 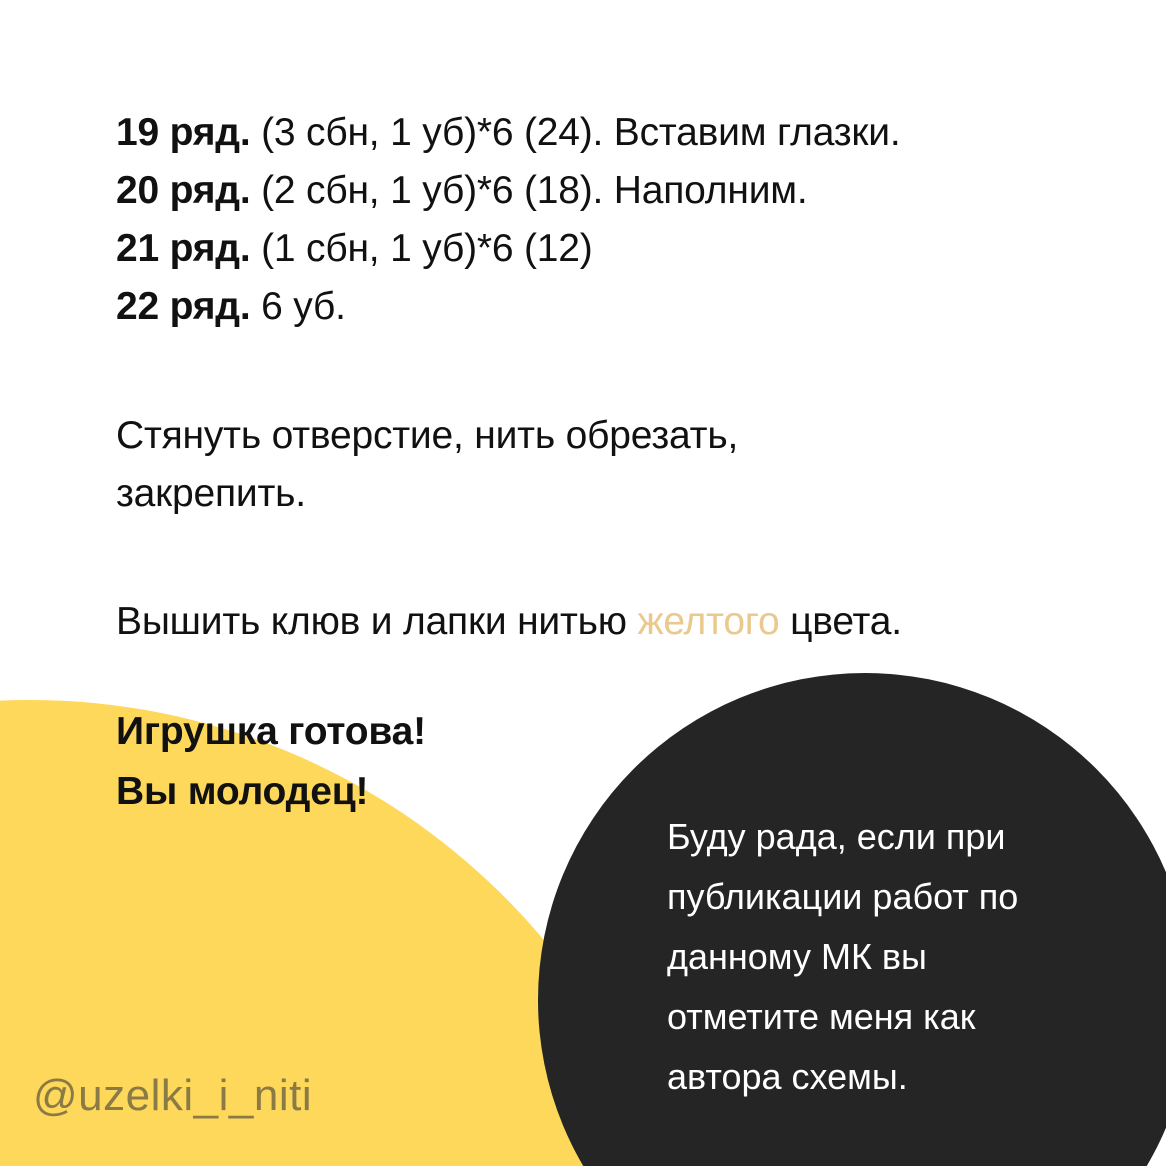 I want to click on row-body: (2 сбн, 1 уб)*6 (18). Наполним., so click(x=529, y=190).